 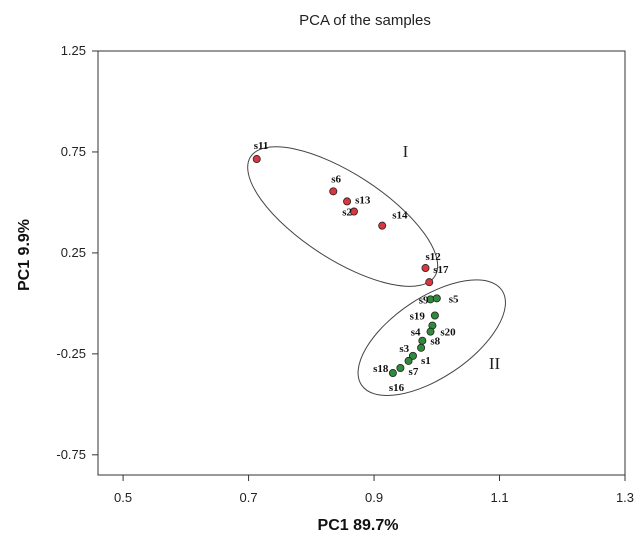 I want to click on point-label-s11: s11, so click(x=261, y=146).